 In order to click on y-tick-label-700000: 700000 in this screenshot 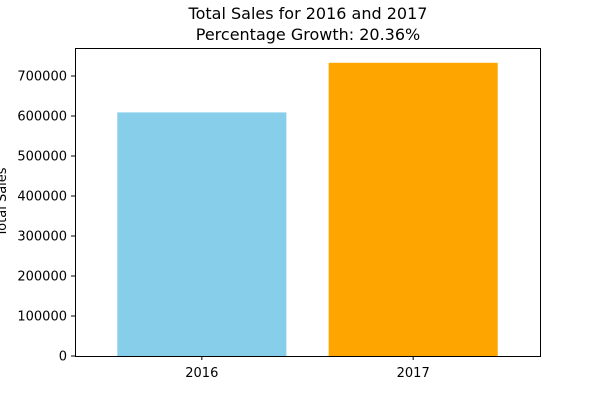, I will do `click(42, 77)`.